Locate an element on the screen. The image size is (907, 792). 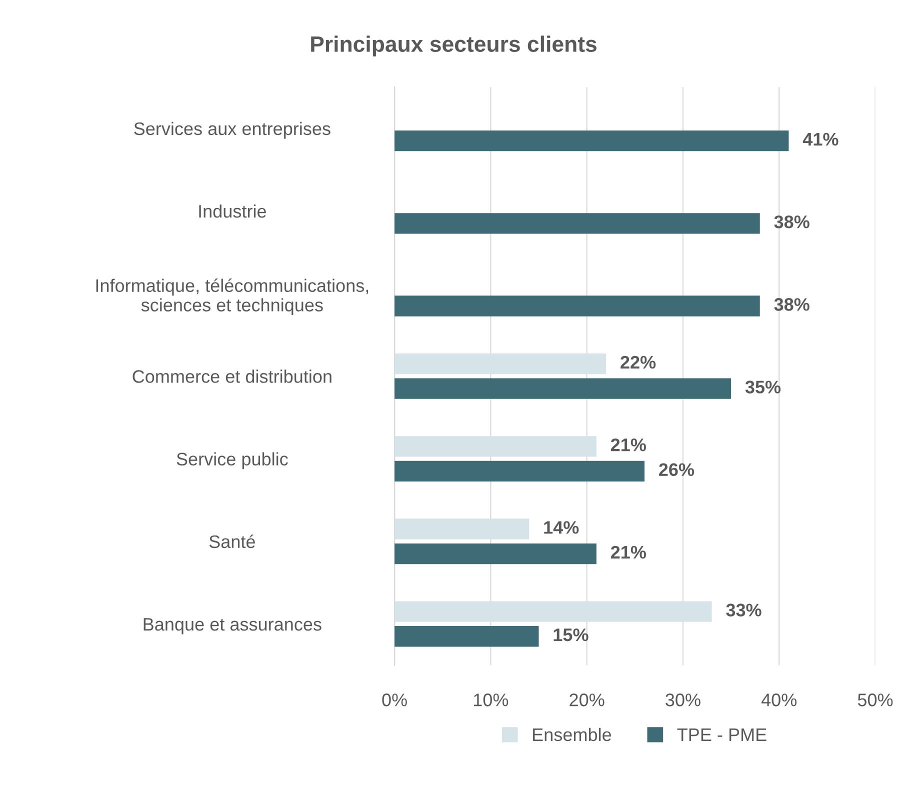
x-tick-label: 40% is located at coordinates (779, 700).